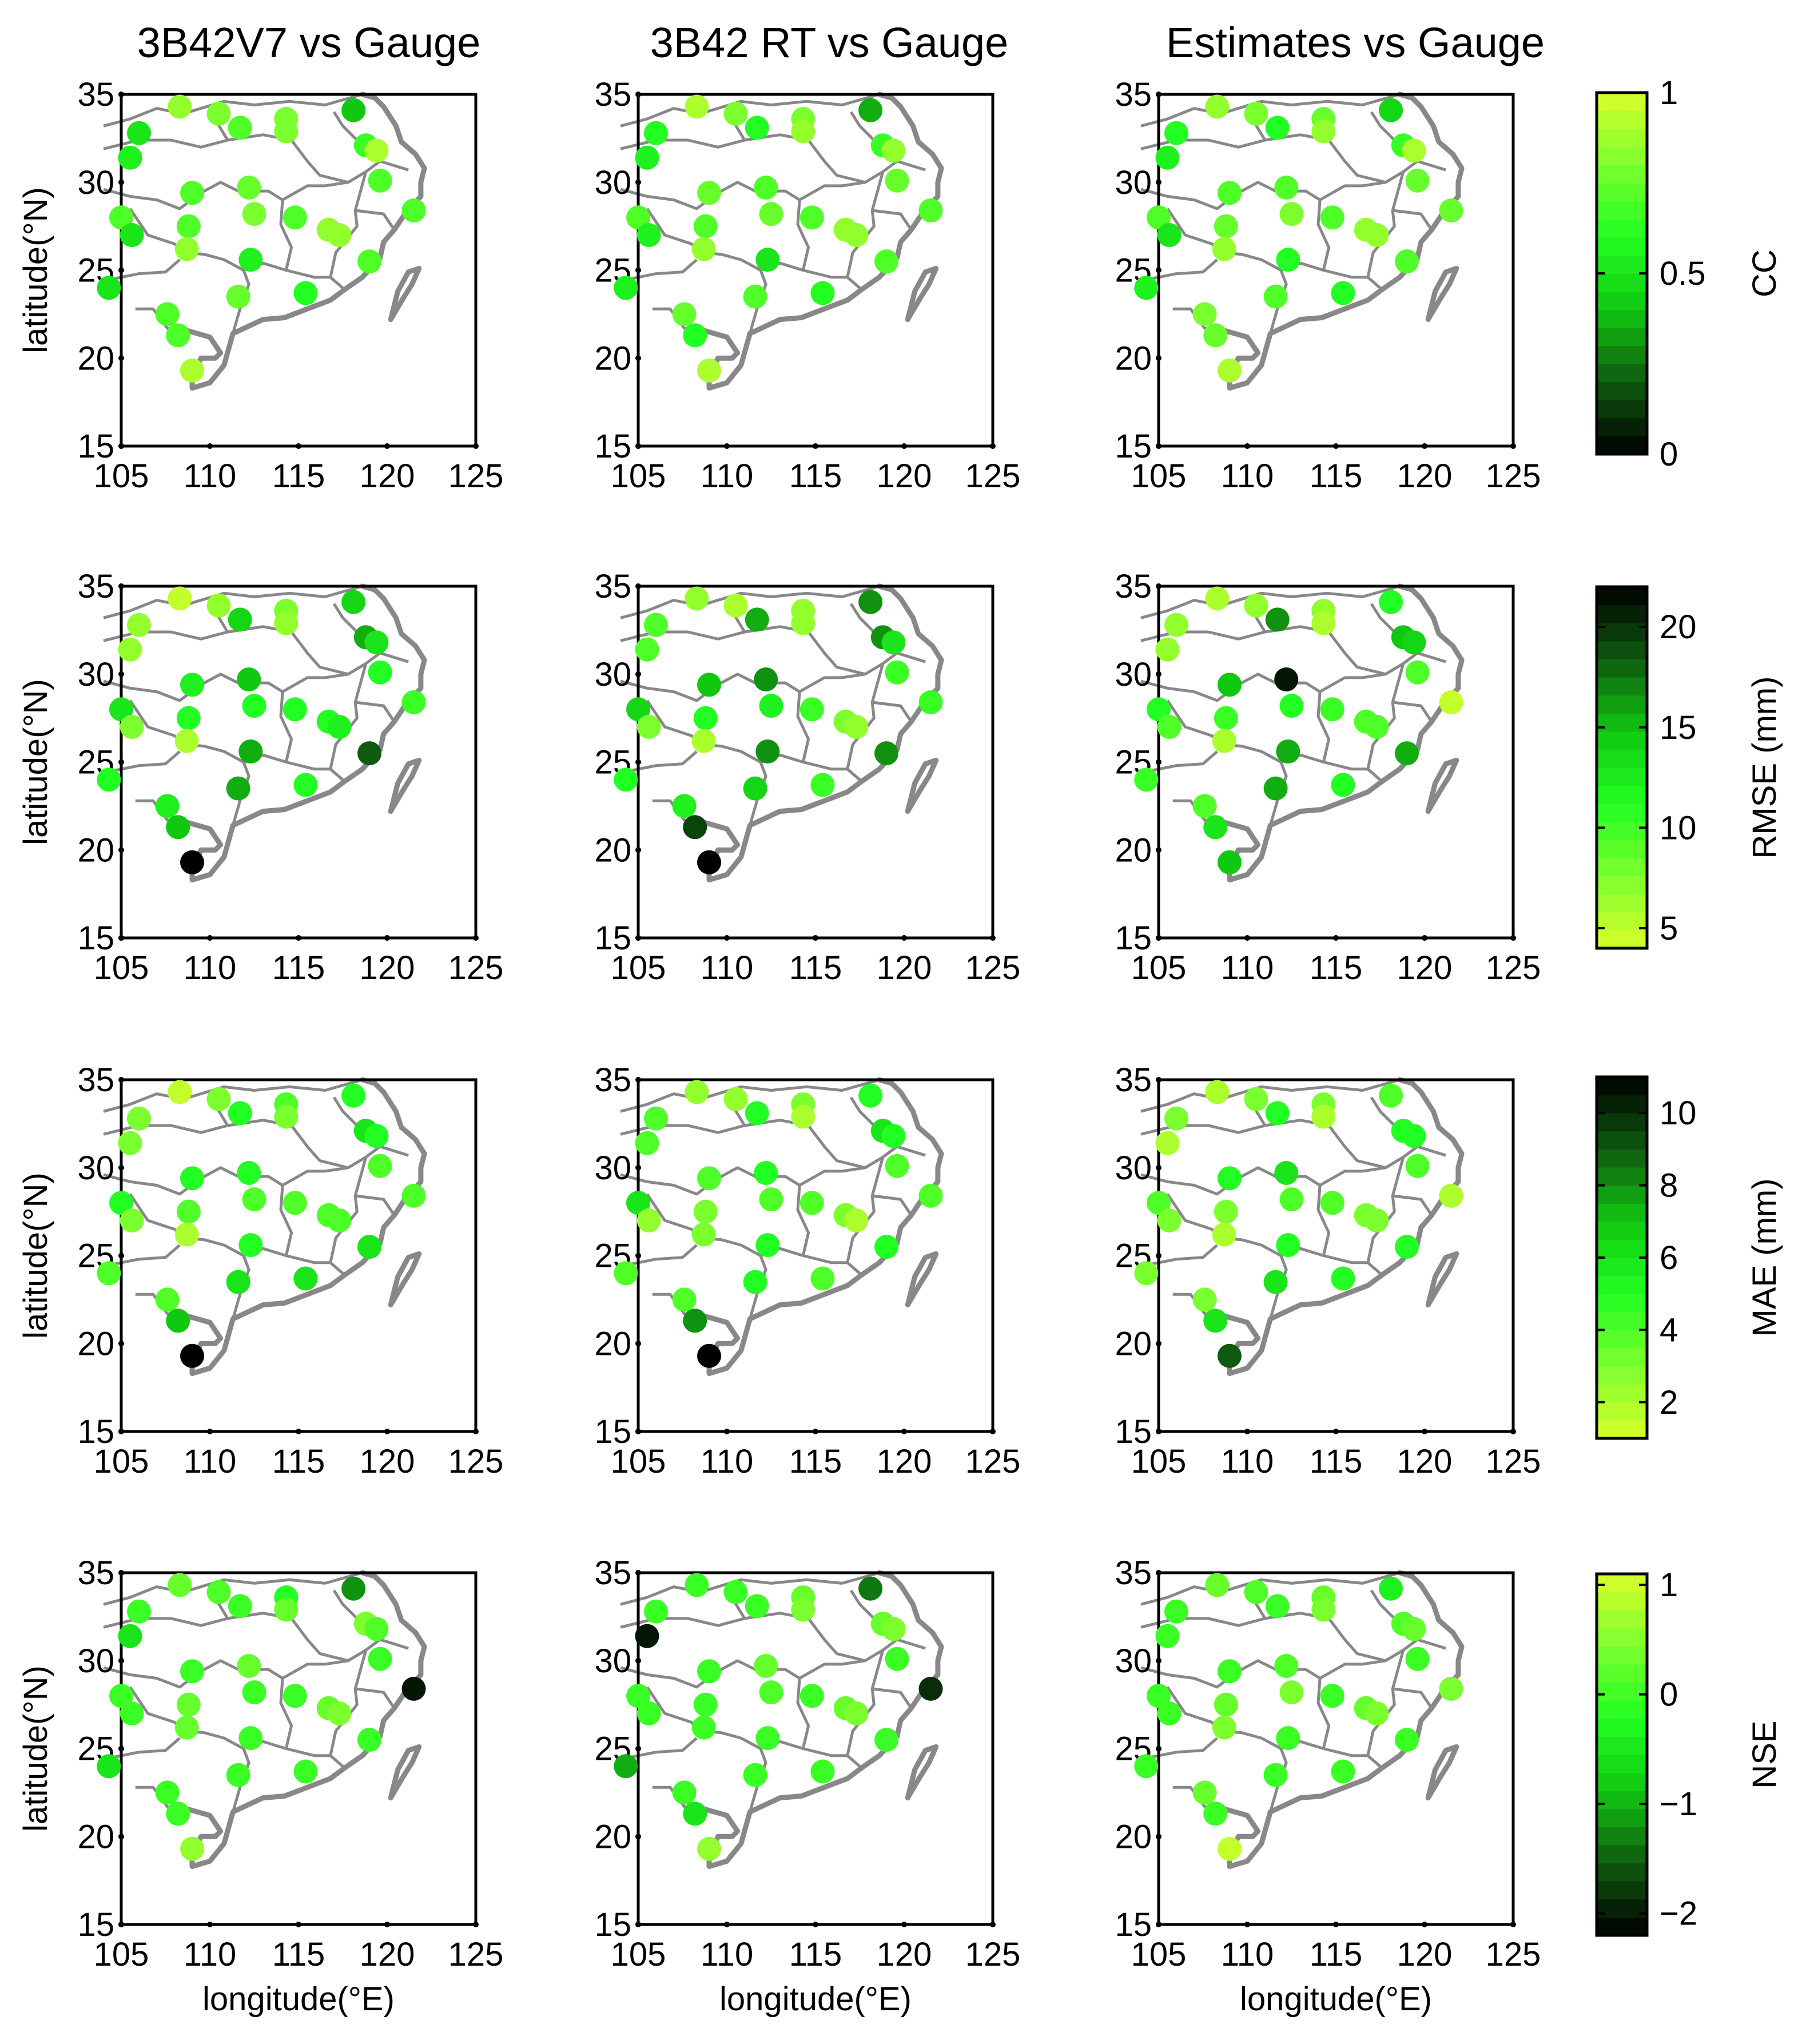 Image resolution: width=1810 pixels, height=2044 pixels. I want to click on plot-frame, so click(1336, 270).